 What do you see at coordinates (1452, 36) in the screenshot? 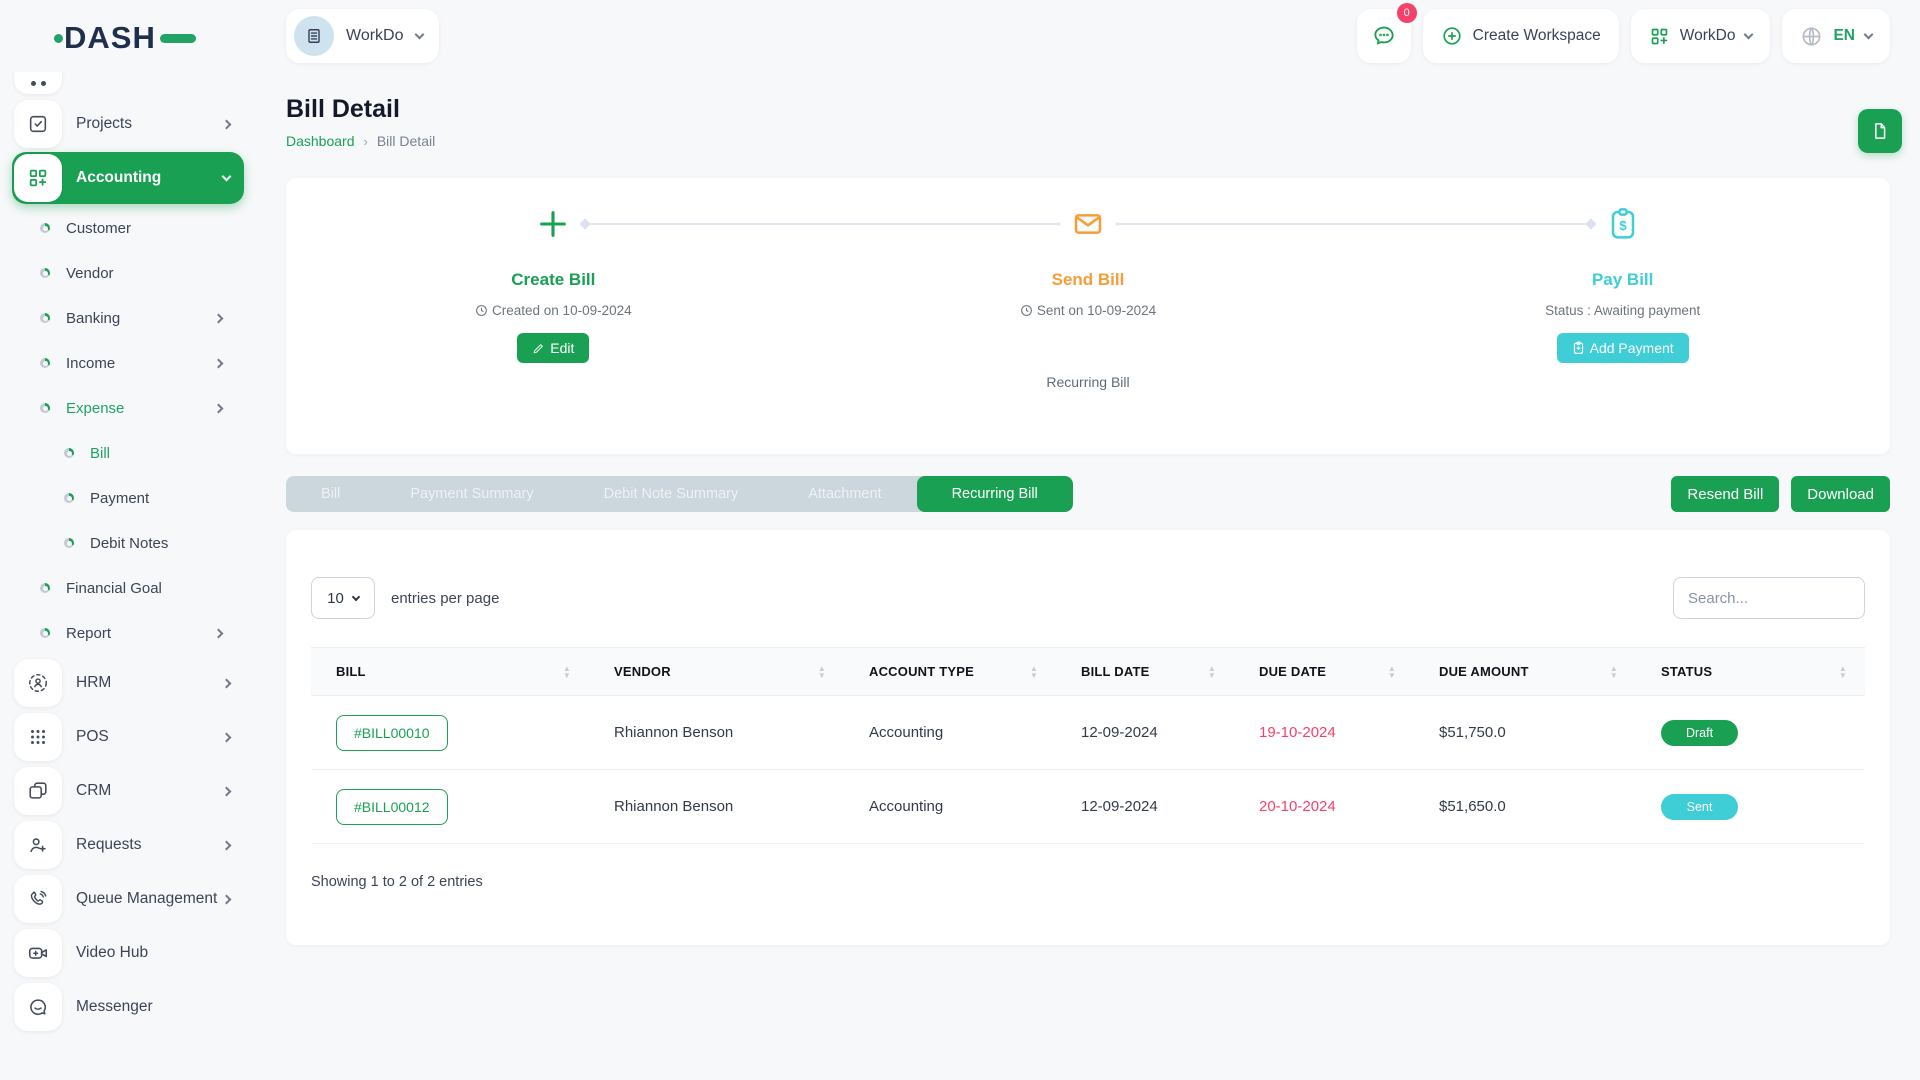
I see `circle-plus-icon` at bounding box center [1452, 36].